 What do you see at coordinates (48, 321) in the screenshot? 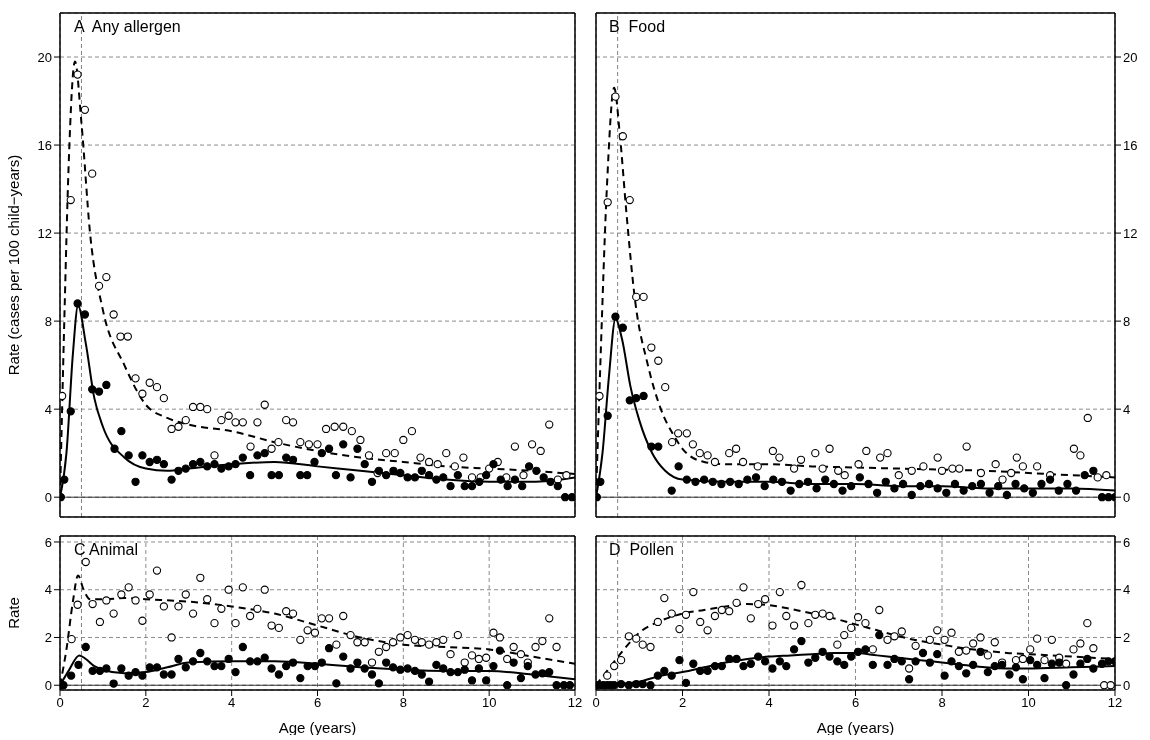
I see `y-tick-label: 8` at bounding box center [48, 321].